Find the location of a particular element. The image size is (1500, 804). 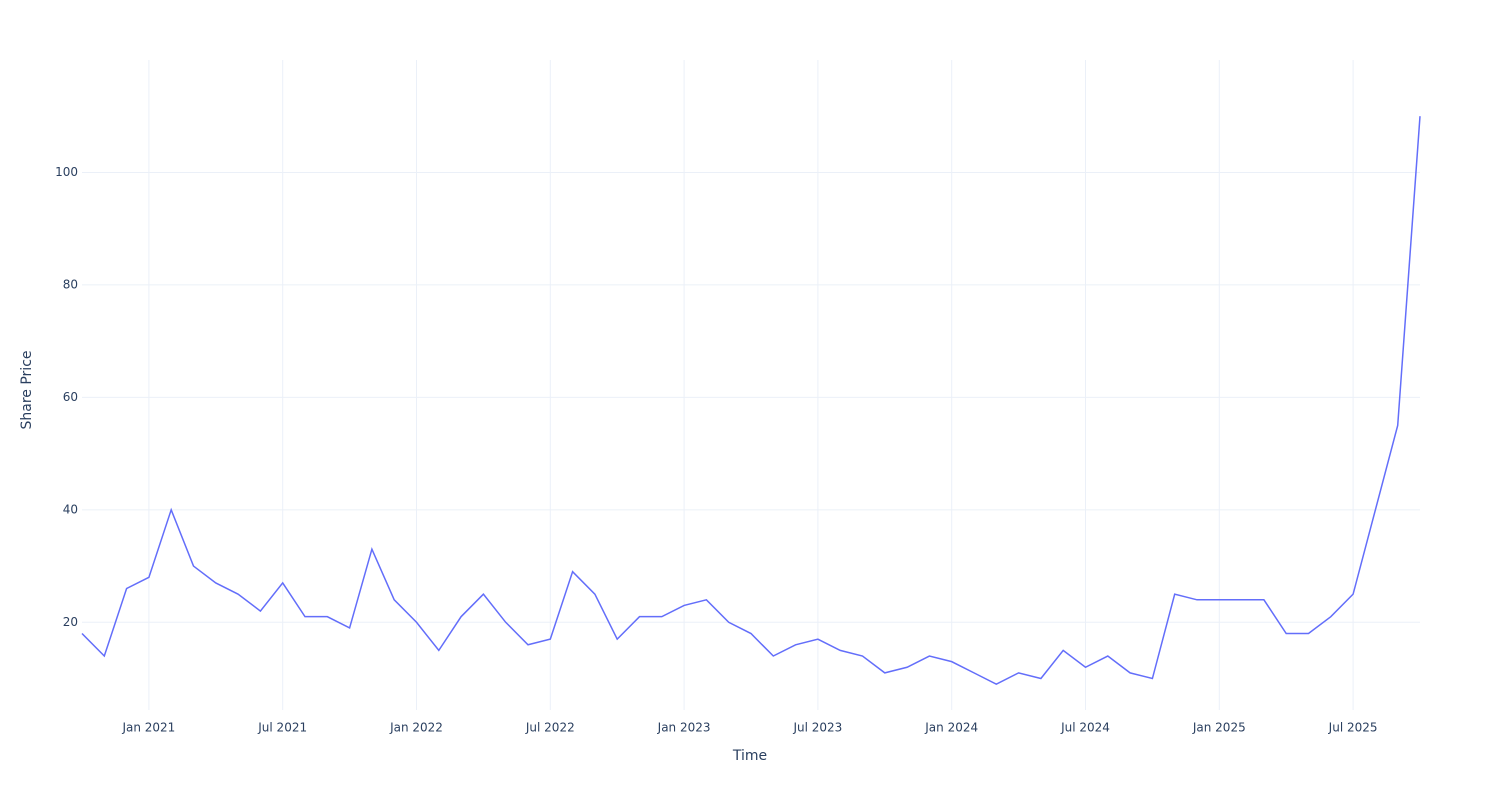

x-tick-label: Jan 2021 is located at coordinates (148, 728).